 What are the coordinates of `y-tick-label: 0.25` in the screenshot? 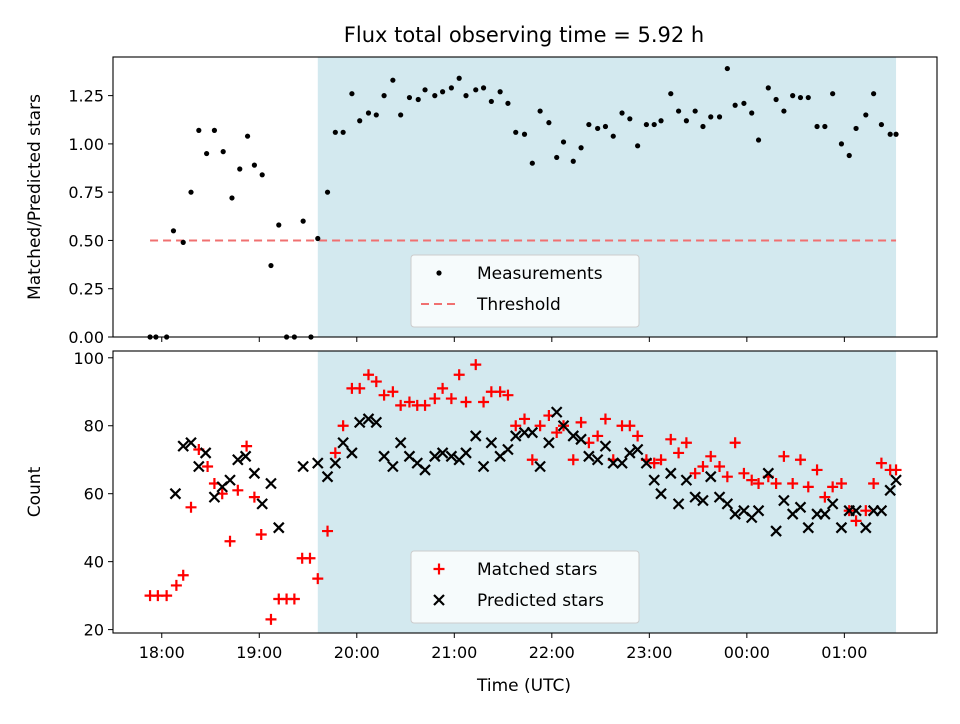 It's located at (86, 289).